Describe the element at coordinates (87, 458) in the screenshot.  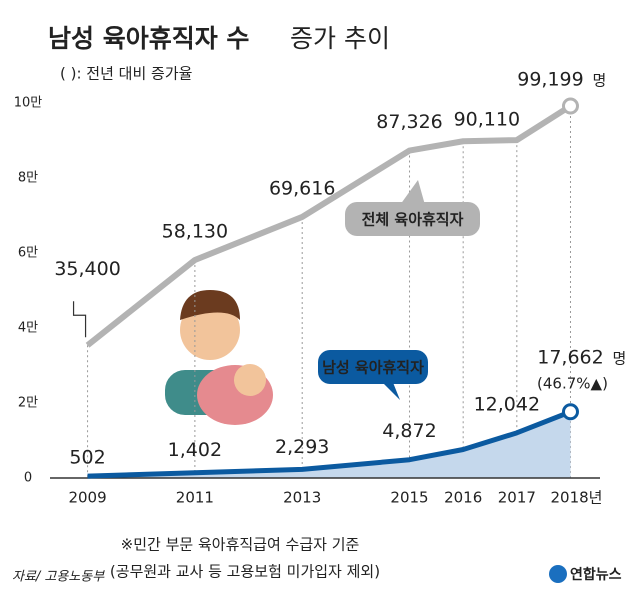
I see `value-label: 502` at that location.